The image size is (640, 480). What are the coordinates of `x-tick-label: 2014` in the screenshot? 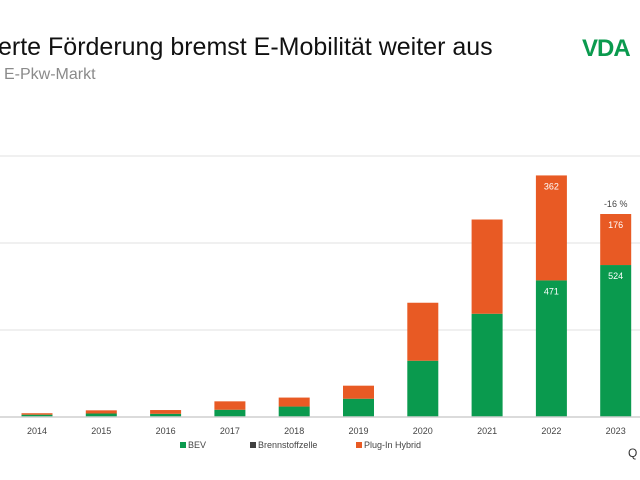 It's located at (37, 431).